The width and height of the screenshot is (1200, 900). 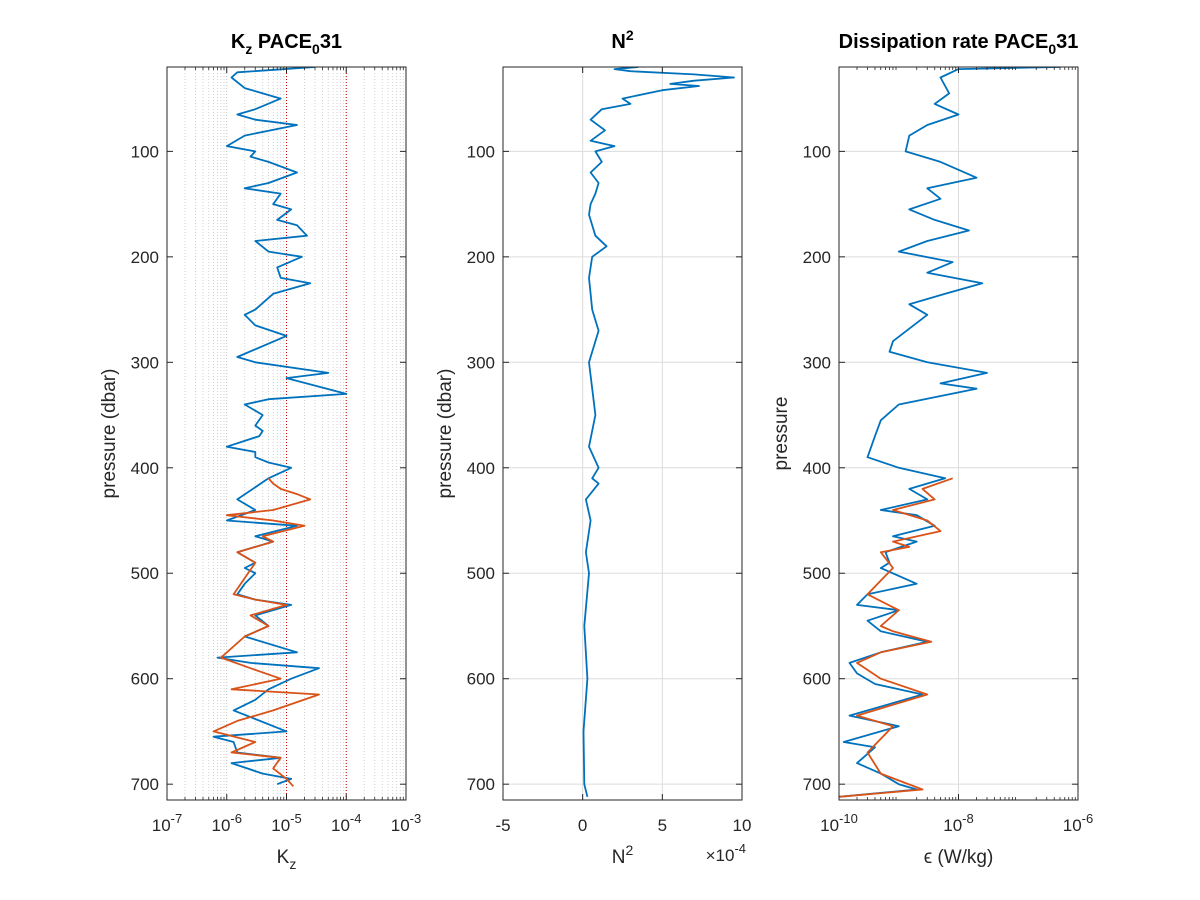 I want to click on x-tick-label: 10⁻⁸, so click(x=958, y=823).